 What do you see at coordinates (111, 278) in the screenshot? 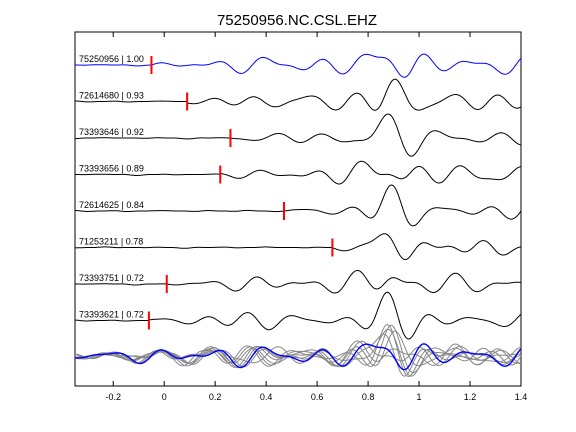
I see `trace-label: 73393751 | 0.72` at bounding box center [111, 278].